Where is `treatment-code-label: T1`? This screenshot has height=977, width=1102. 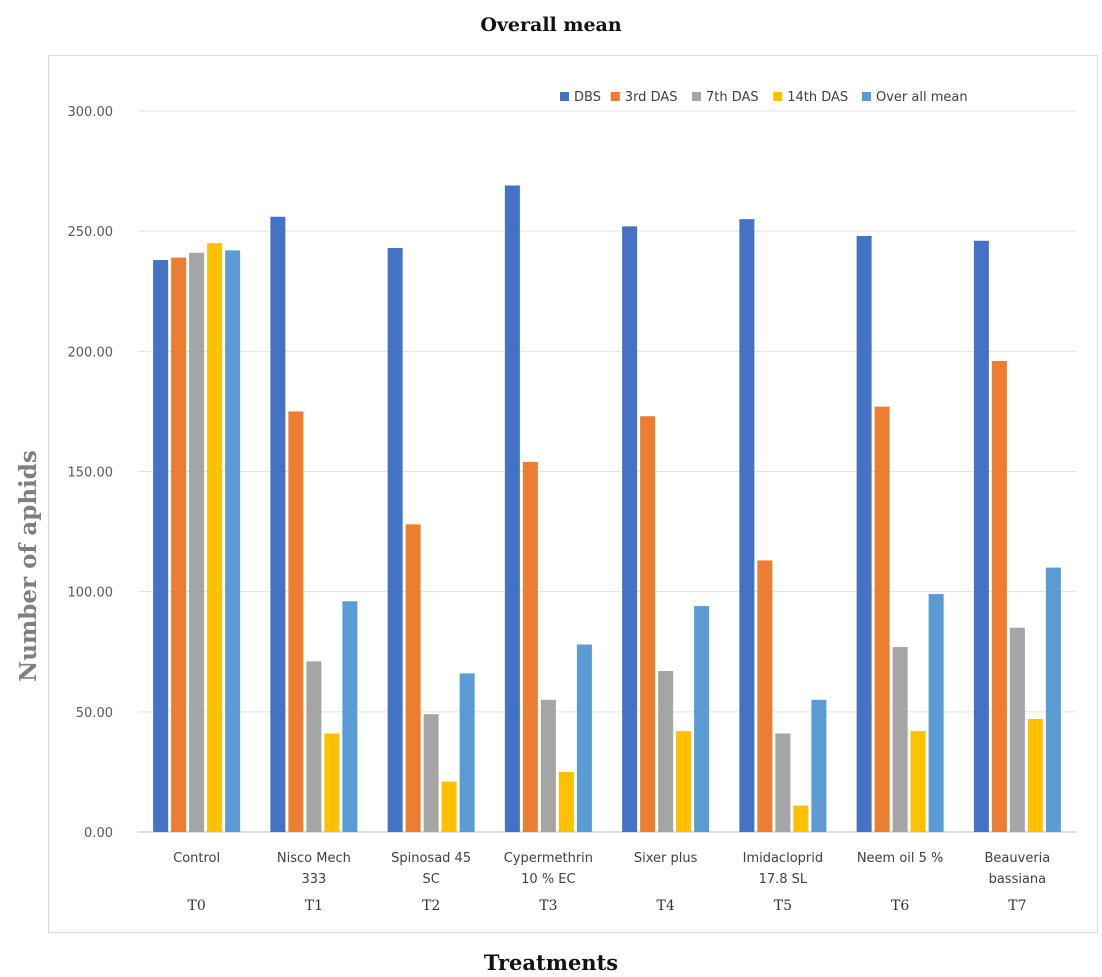
treatment-code-label: T1 is located at coordinates (314, 906).